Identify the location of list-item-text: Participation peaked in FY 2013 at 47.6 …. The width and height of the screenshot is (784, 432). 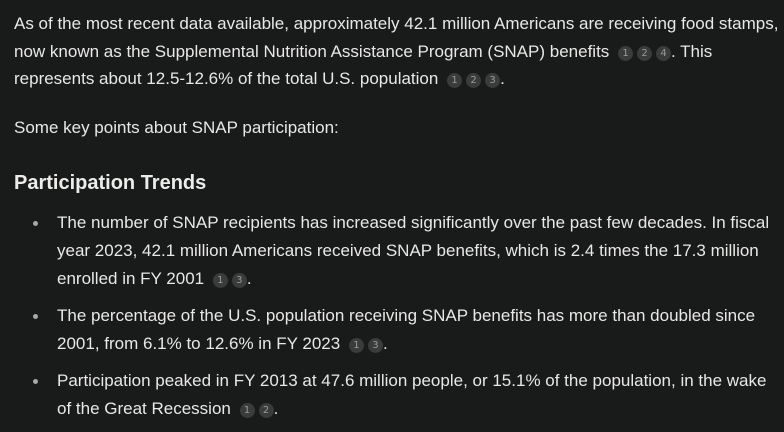
(412, 394).